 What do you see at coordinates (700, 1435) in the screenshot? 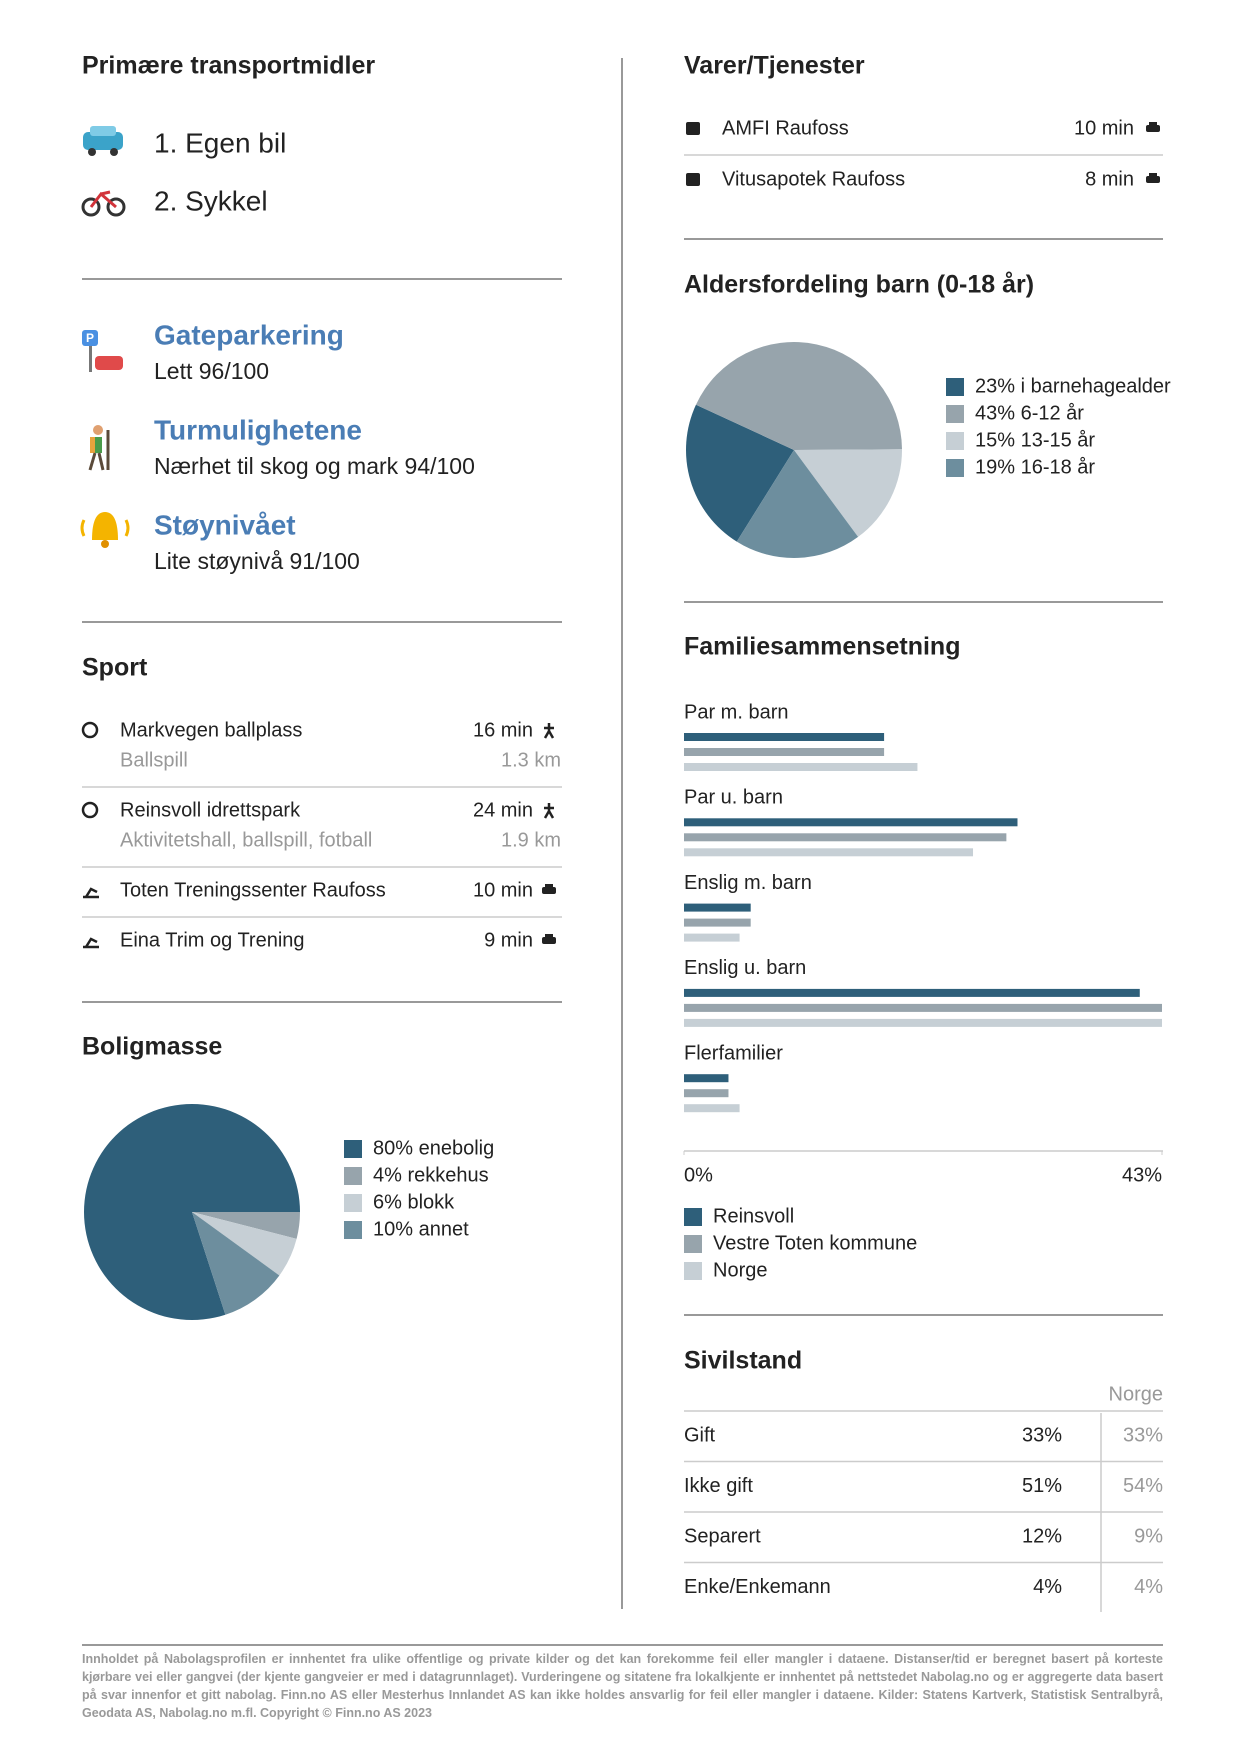
I see `row-label: Gift` at bounding box center [700, 1435].